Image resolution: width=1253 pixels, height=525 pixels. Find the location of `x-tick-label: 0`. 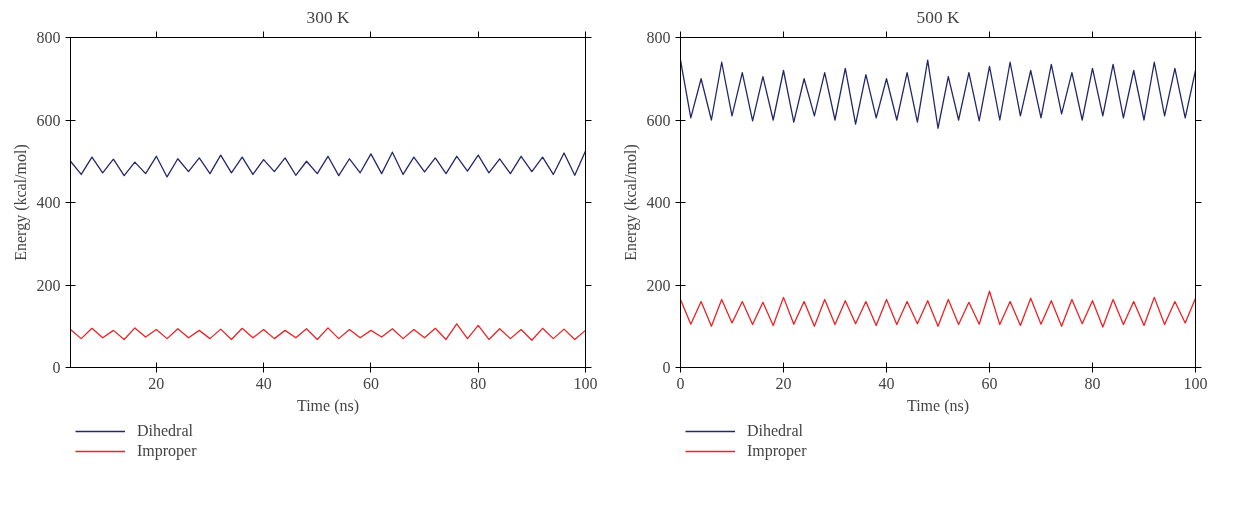

x-tick-label: 0 is located at coordinates (680, 383).